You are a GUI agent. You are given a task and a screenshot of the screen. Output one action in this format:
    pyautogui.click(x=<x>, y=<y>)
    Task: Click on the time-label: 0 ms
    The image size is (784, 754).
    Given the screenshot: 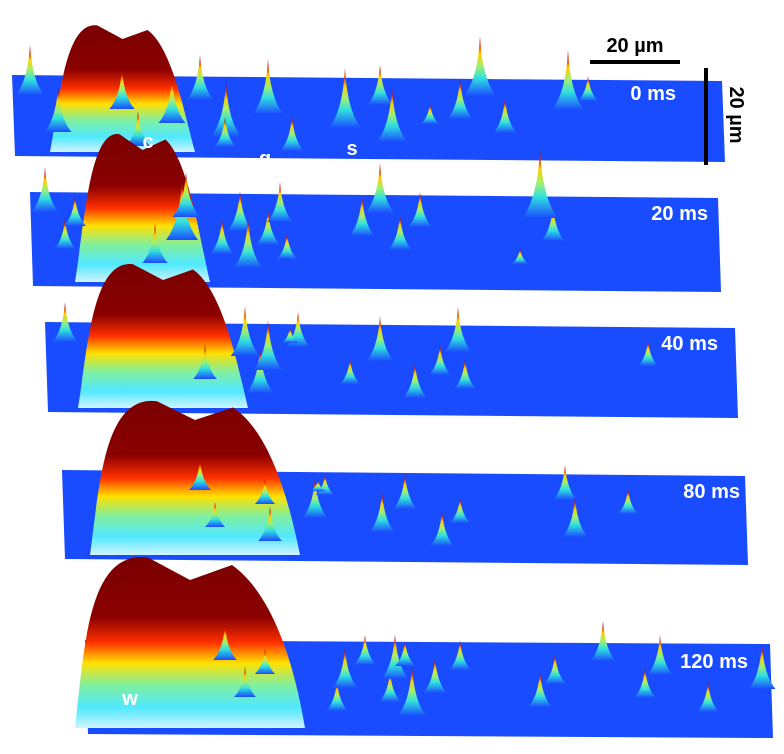 What is the action you would take?
    pyautogui.click(x=653, y=94)
    